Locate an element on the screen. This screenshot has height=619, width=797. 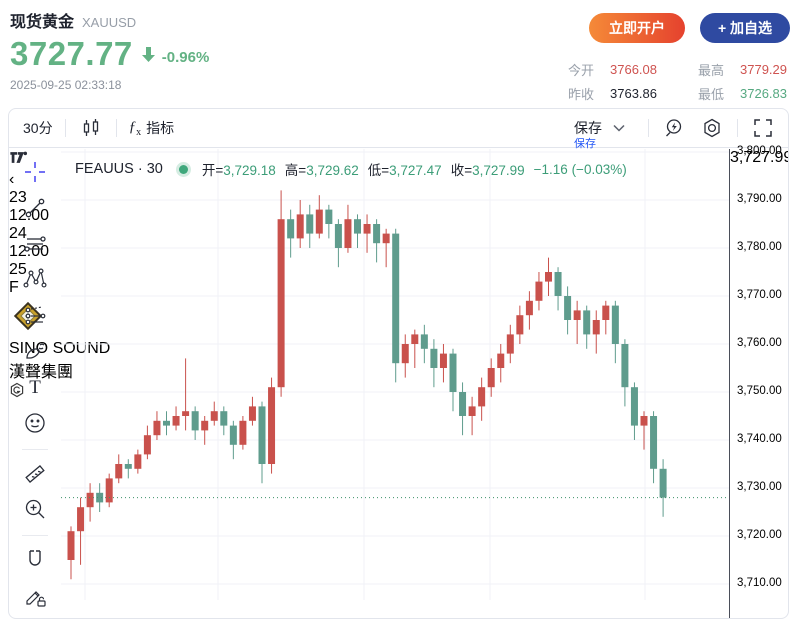
x-axis-label: 12:00 is located at coordinates (29, 251).